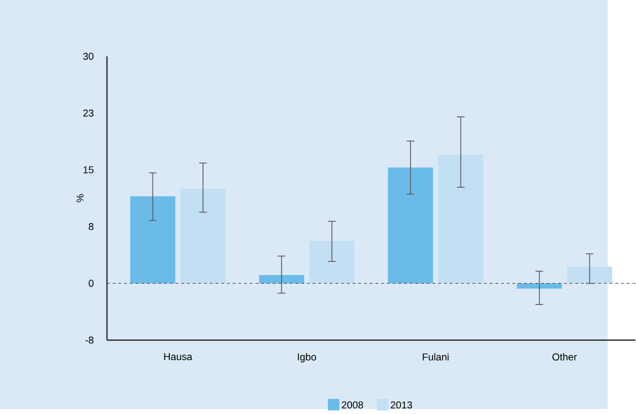  Describe the element at coordinates (89, 340) in the screenshot. I see `y-tick-label: -8` at that location.